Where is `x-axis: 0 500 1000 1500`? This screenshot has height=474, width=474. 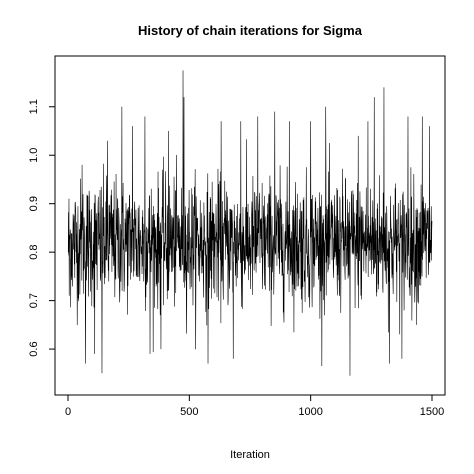 x-axis: 0 500 1000 1500 is located at coordinates (254, 406).